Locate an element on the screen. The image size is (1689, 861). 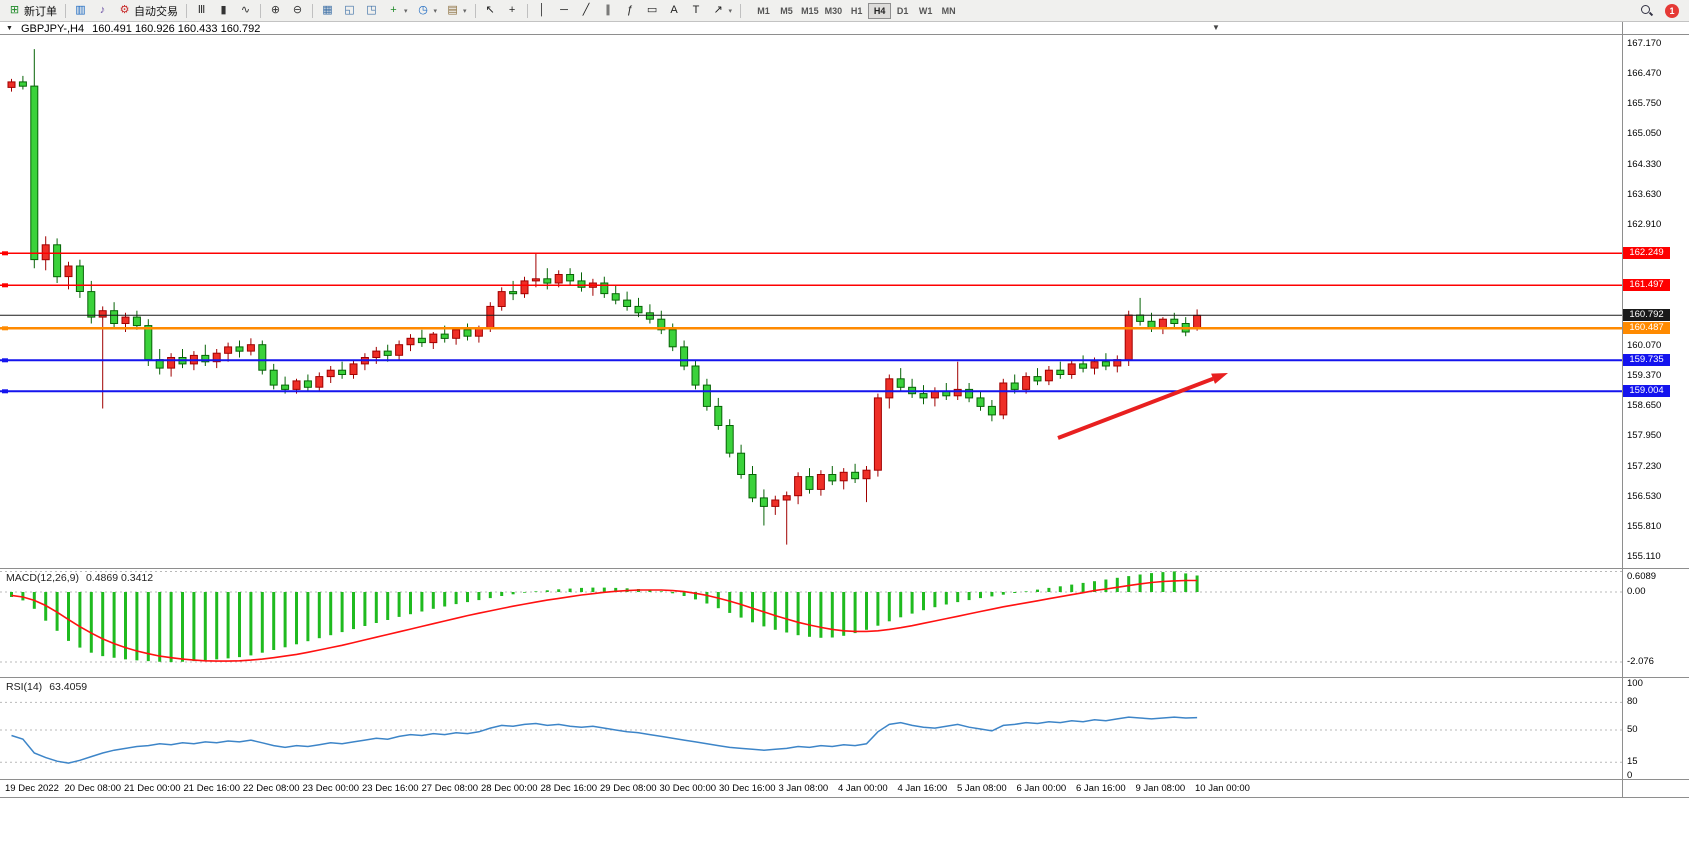
vertical-line-button: │ is located at coordinates (542, 11).